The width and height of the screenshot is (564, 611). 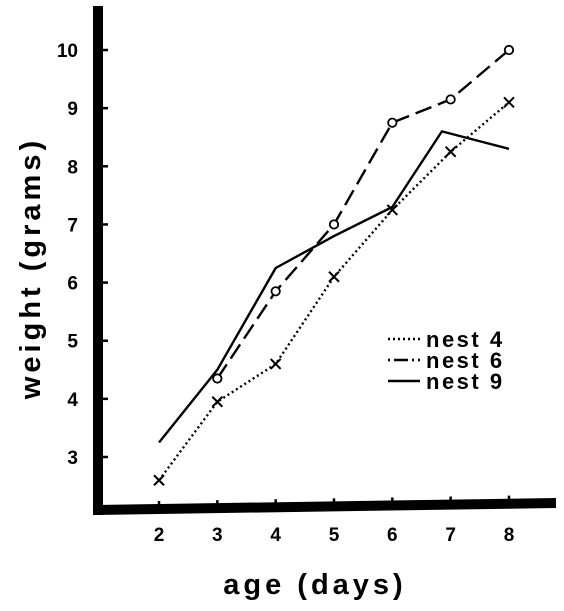 I want to click on y-tick-label-6: 6, so click(x=72, y=284).